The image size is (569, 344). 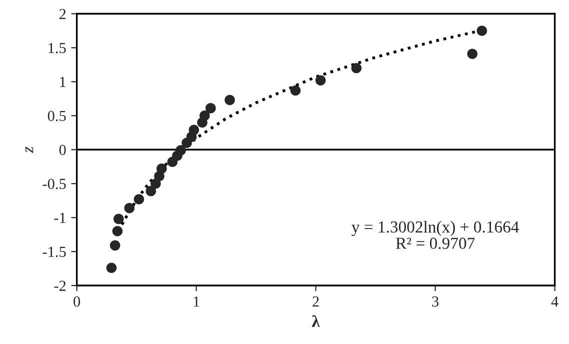 What do you see at coordinates (57, 116) in the screenshot?
I see `y-tick-label: 0.5` at bounding box center [57, 116].